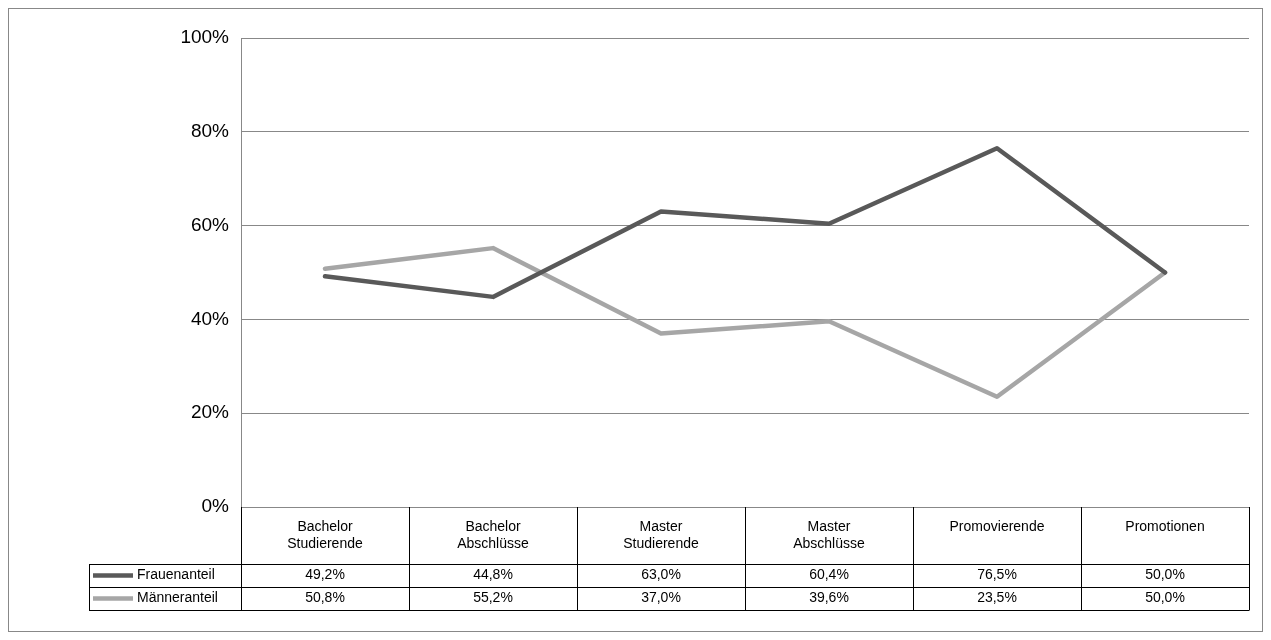 The height and width of the screenshot is (640, 1271). Describe the element at coordinates (325, 597) in the screenshot. I see `data-label: 50,8%` at that location.